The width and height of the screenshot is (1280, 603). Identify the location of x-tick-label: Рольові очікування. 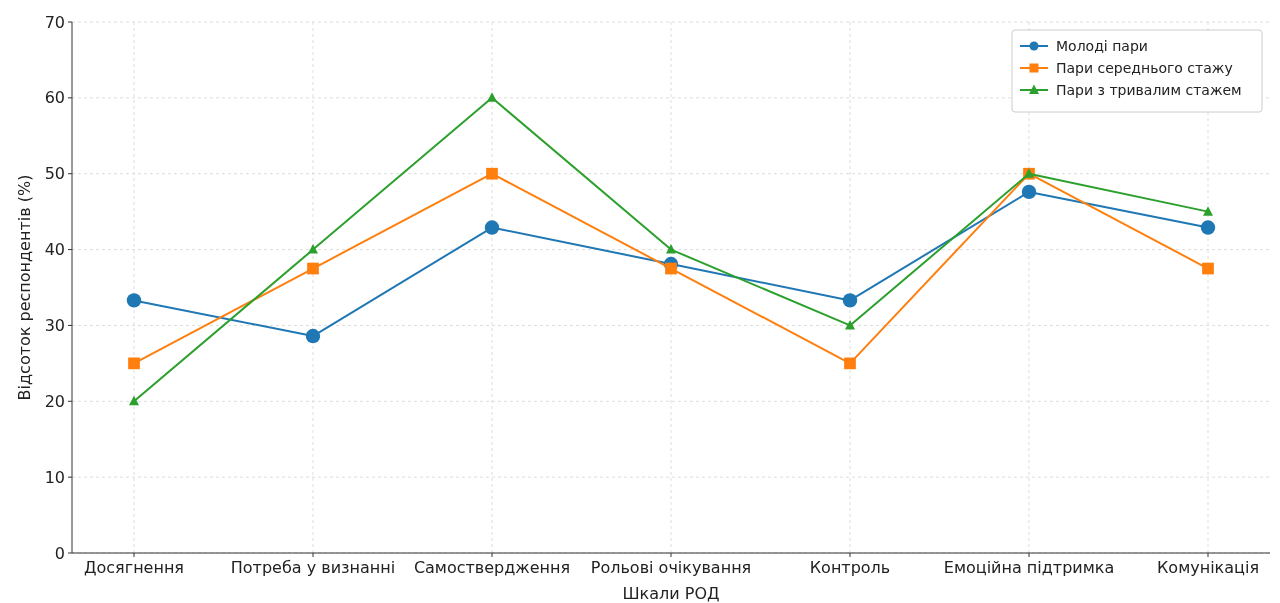
(671, 567).